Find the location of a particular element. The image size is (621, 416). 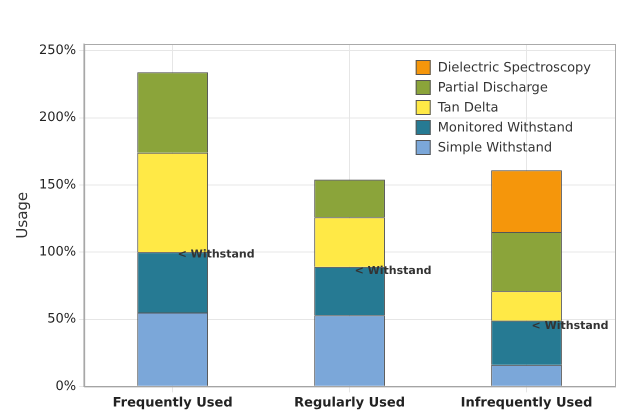

y-axis-title: Usage is located at coordinates (21, 215).